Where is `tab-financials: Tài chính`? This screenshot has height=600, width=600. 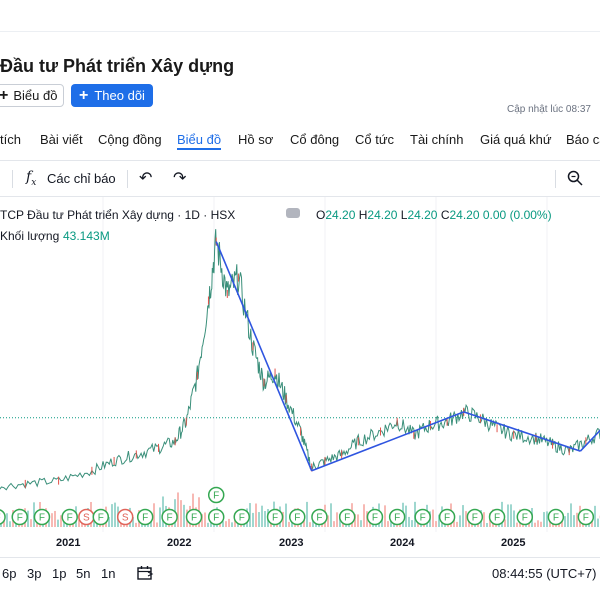
tab-financials: Tài chính is located at coordinates (437, 139).